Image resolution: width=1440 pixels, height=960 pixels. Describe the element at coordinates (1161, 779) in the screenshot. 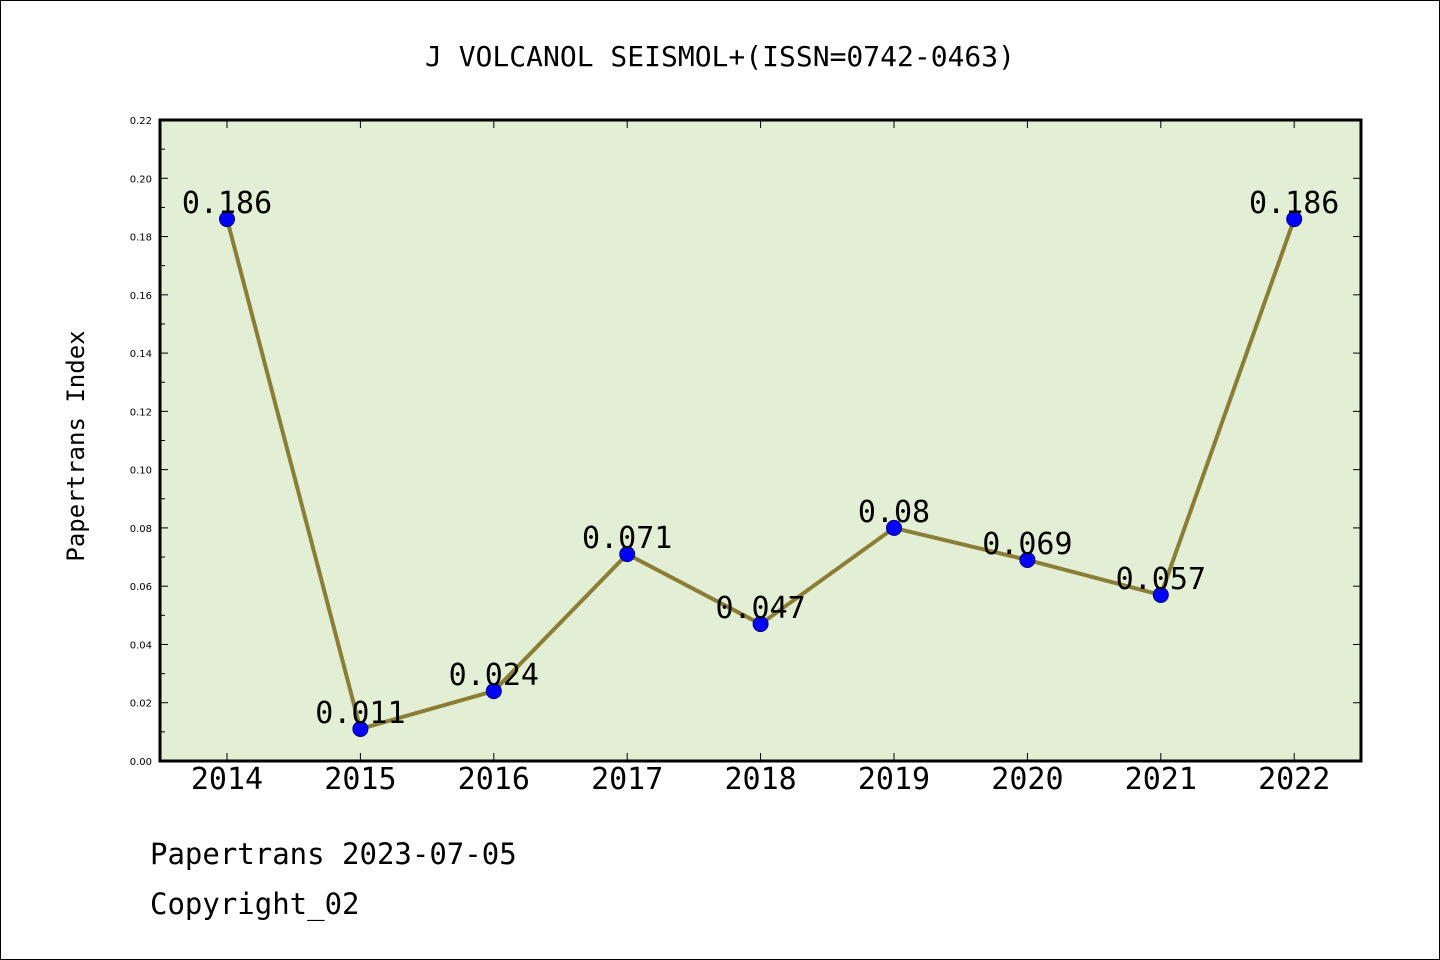

I see `x-tick-label: 2021` at that location.